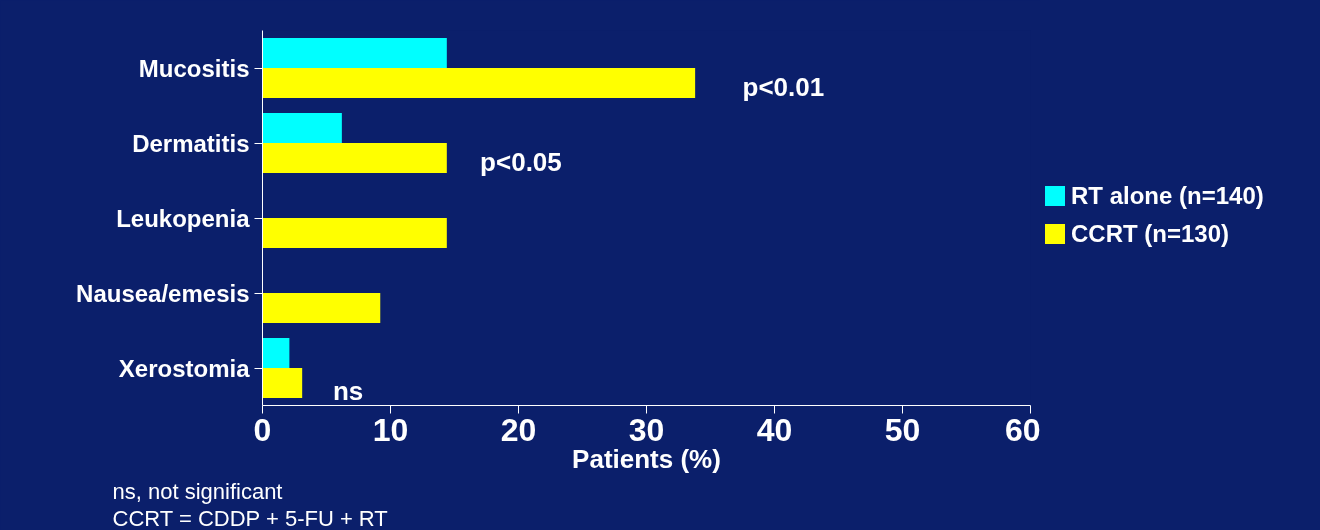 This screenshot has height=530, width=1320. What do you see at coordinates (183, 218) in the screenshot?
I see `y-tick-label: Leukopenia` at bounding box center [183, 218].